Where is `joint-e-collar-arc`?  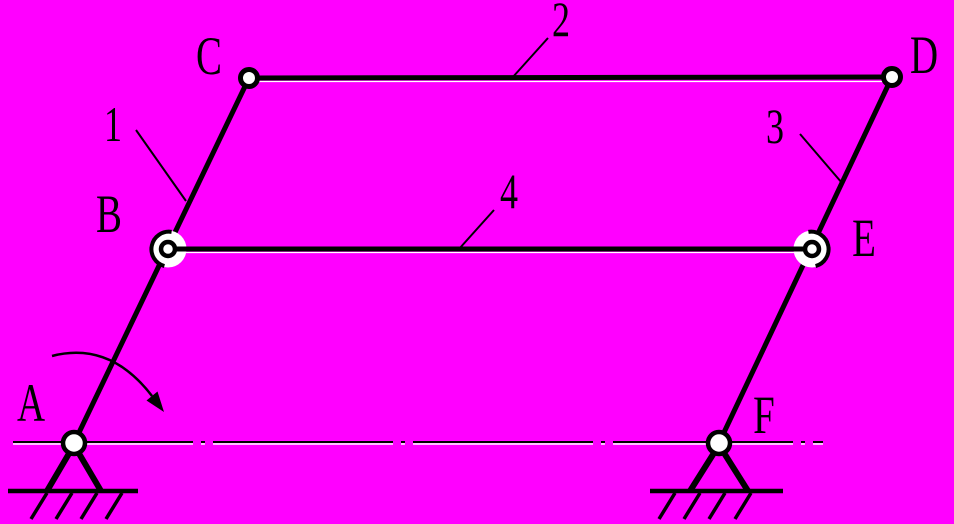
joint-e-collar-arc is located at coordinates (819, 249).